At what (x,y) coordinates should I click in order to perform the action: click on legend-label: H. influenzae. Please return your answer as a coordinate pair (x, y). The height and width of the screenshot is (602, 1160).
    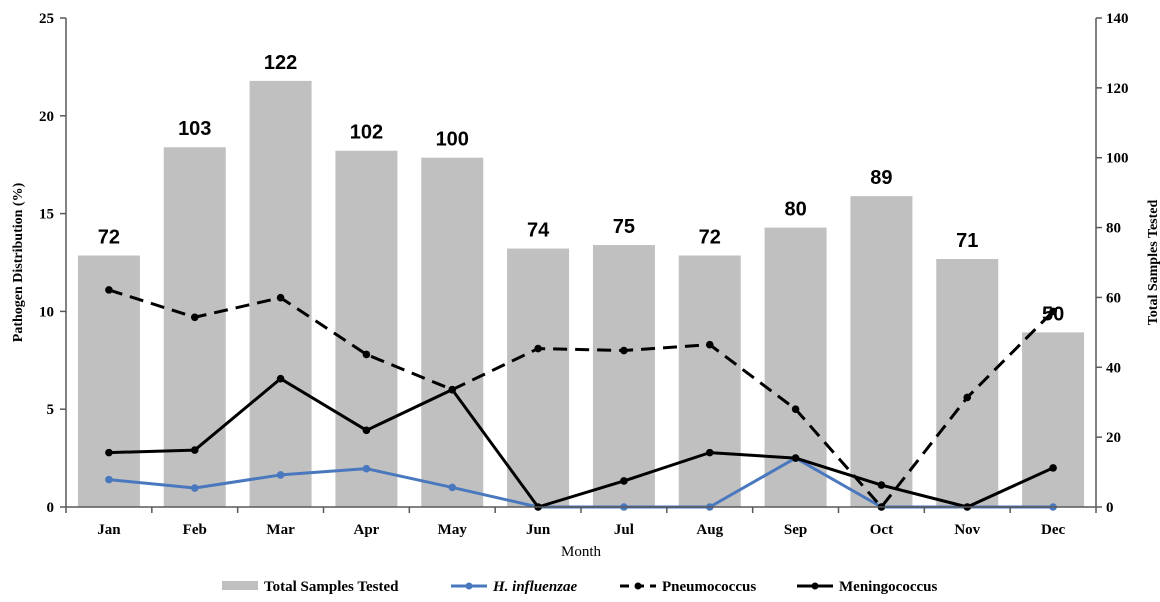
    Looking at the image, I should click on (535, 587).